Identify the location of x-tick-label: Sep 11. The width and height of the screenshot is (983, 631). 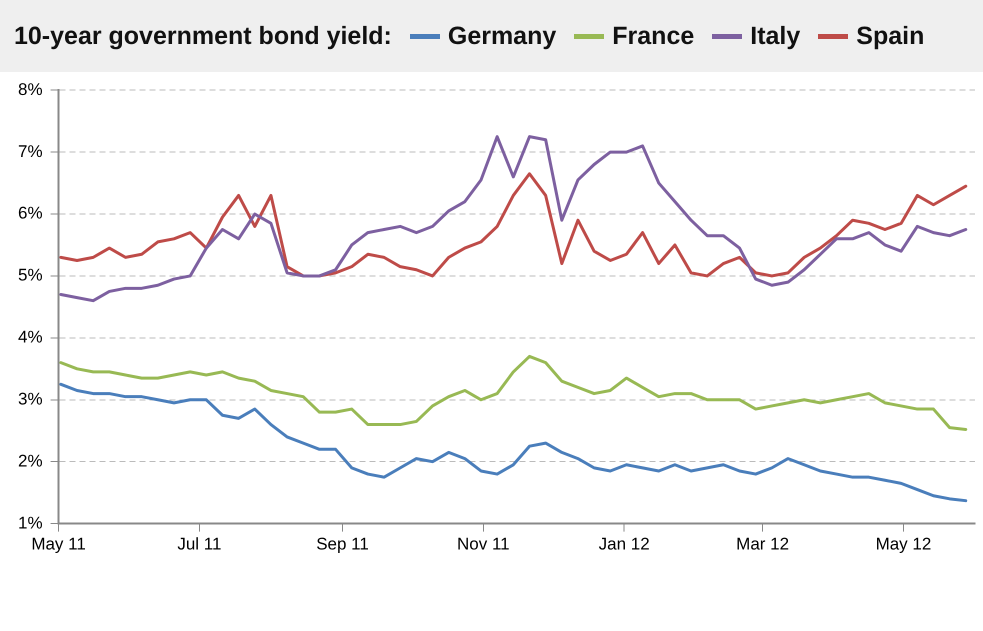
(342, 544).